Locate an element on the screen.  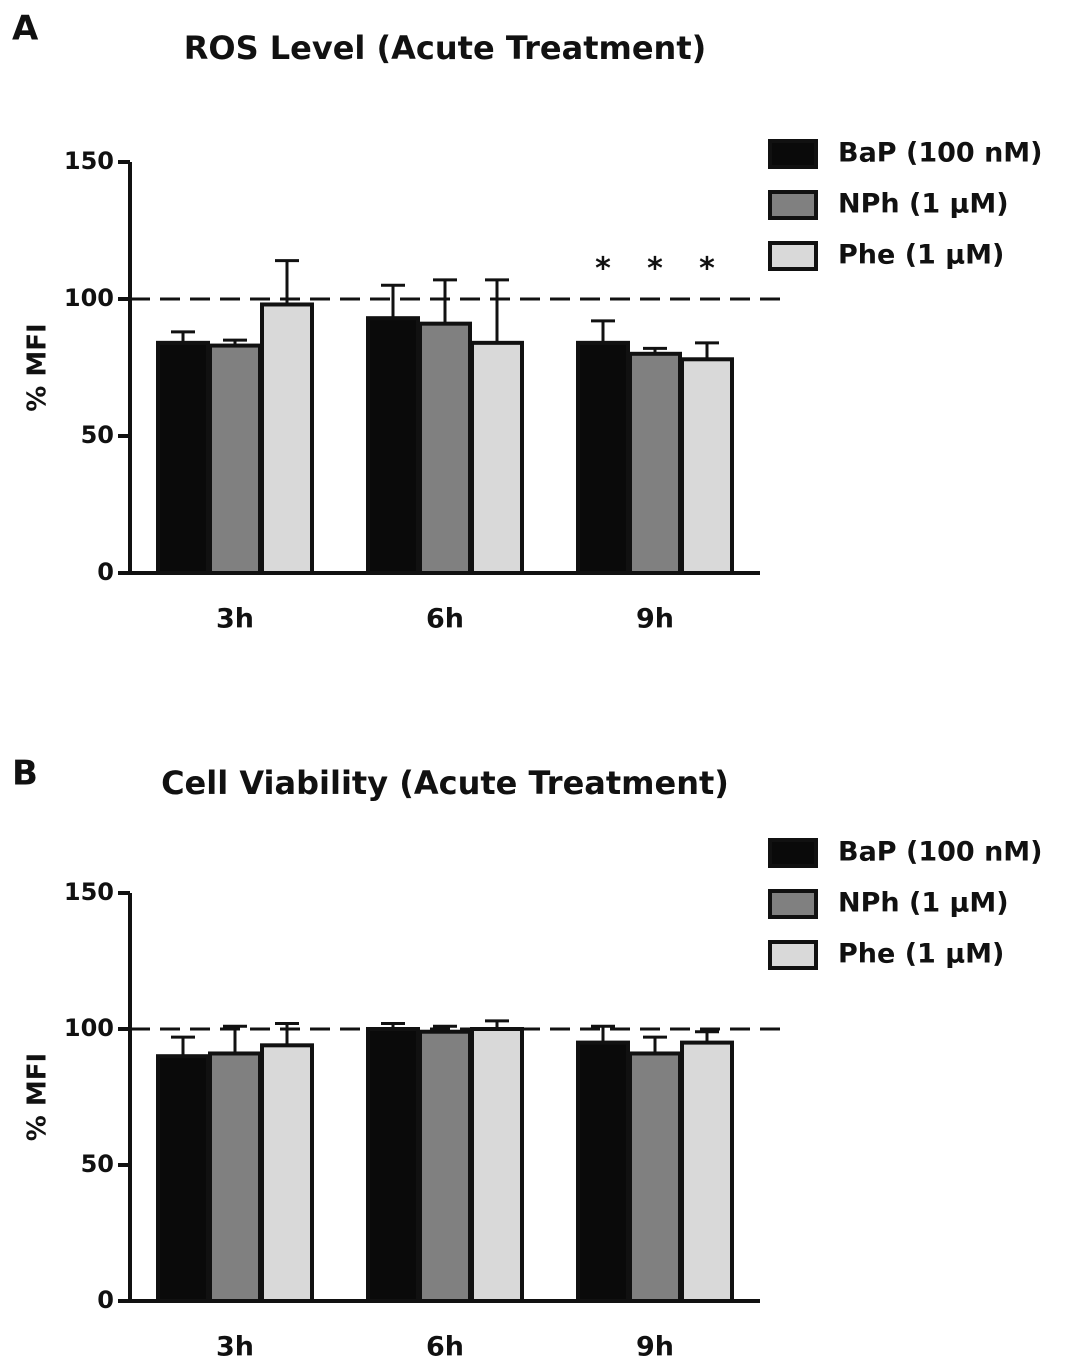
panel-label: B is located at coordinates (25, 774).